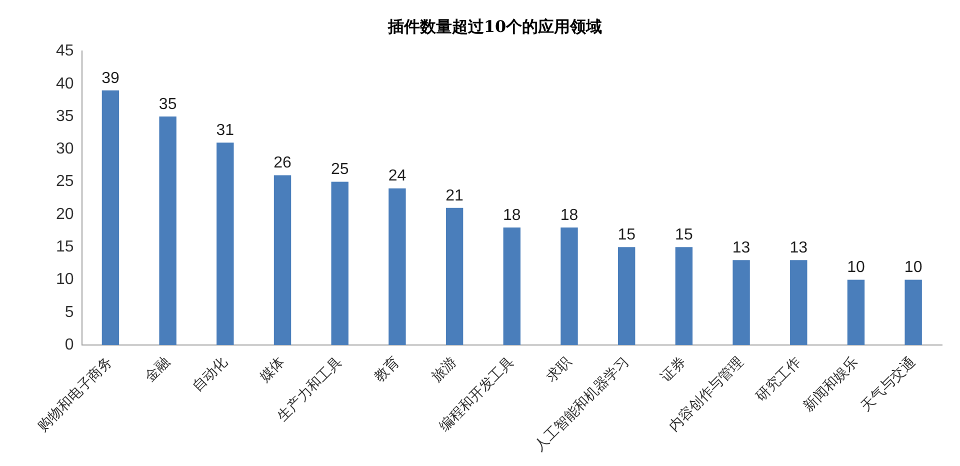  What do you see at coordinates (210, 375) in the screenshot?
I see `x-tick-label: 自动化` at bounding box center [210, 375].